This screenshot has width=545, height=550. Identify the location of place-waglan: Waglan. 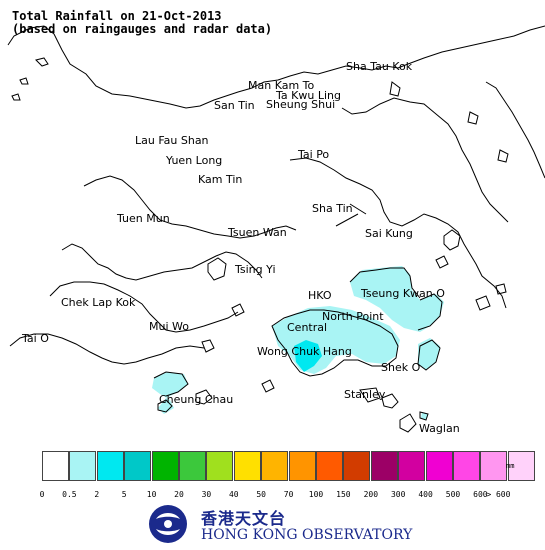
(439, 428).